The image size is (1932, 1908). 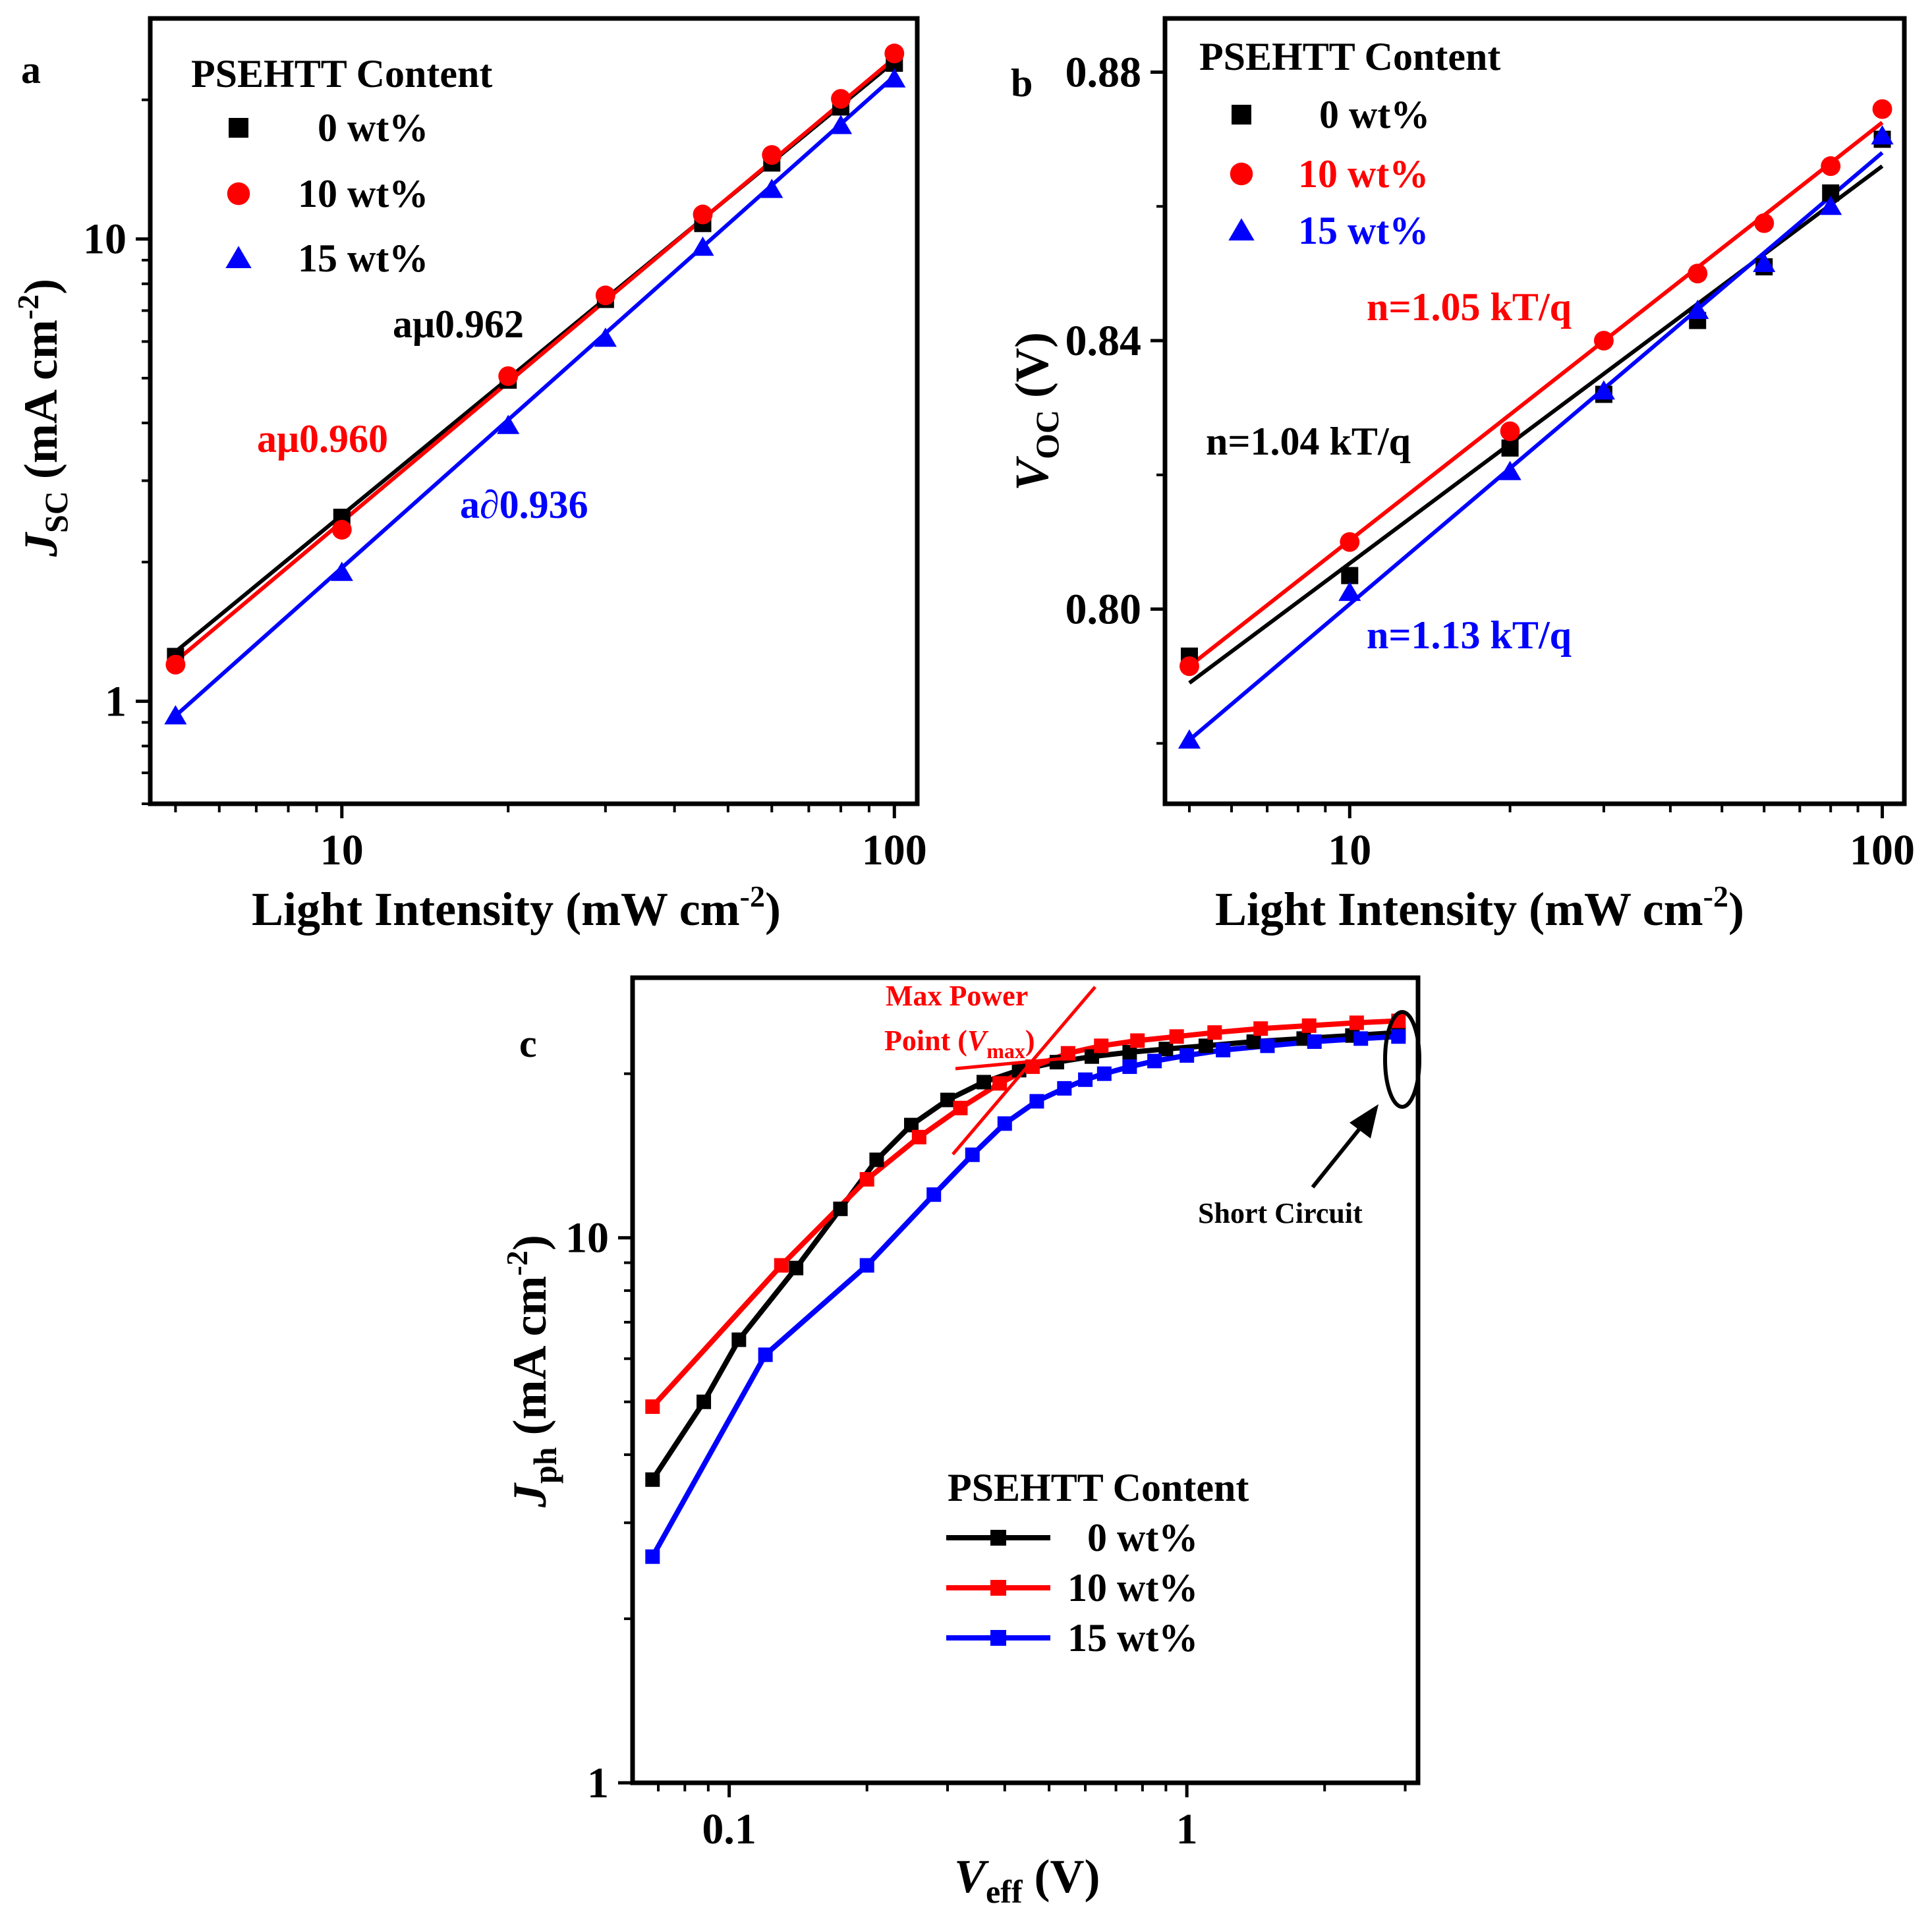 What do you see at coordinates (1024, 1256) in the screenshot?
I see `series-line` at bounding box center [1024, 1256].